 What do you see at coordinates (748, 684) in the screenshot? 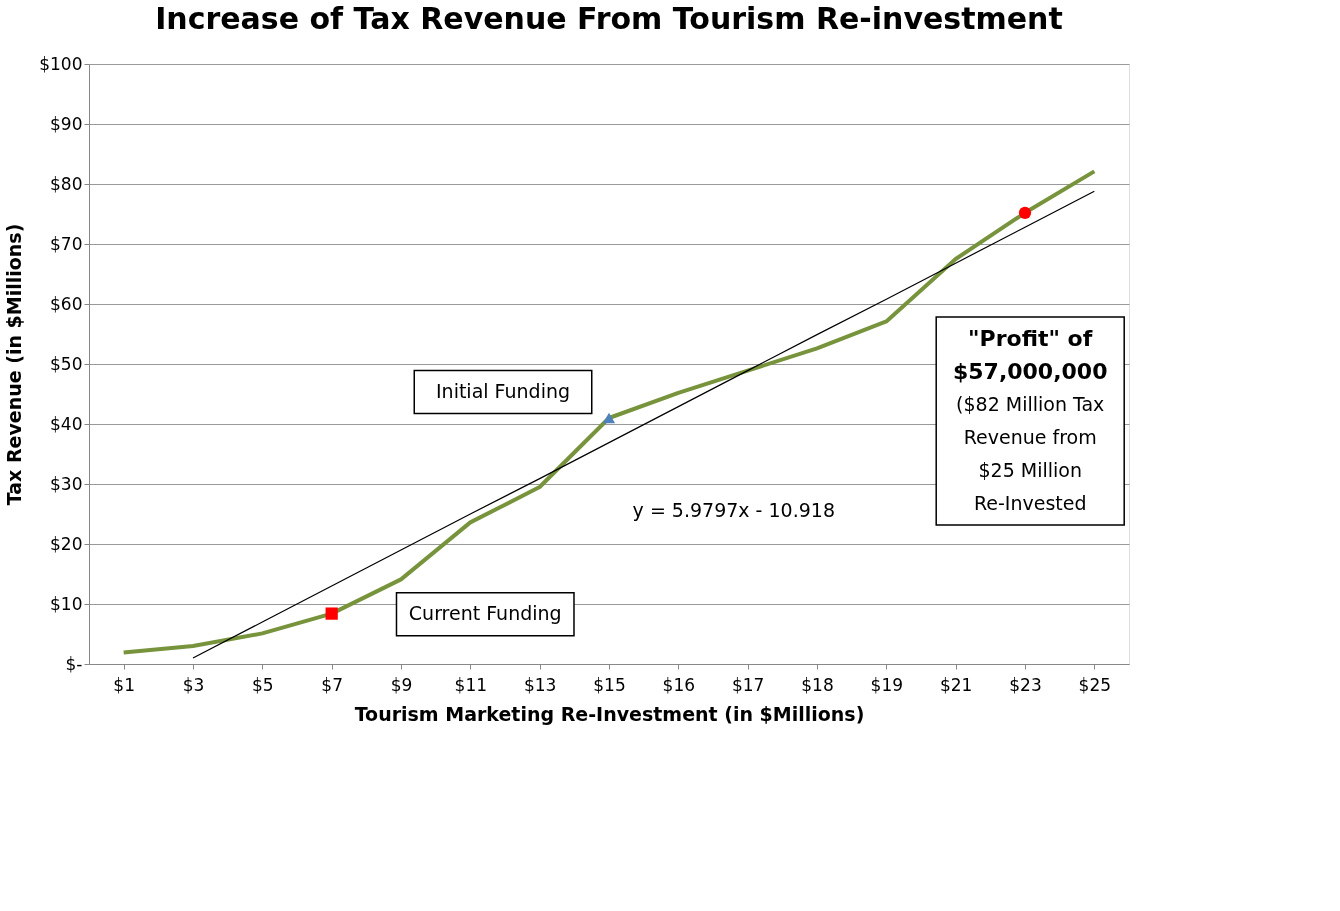
I see `x-tick-label: $17` at bounding box center [748, 684].